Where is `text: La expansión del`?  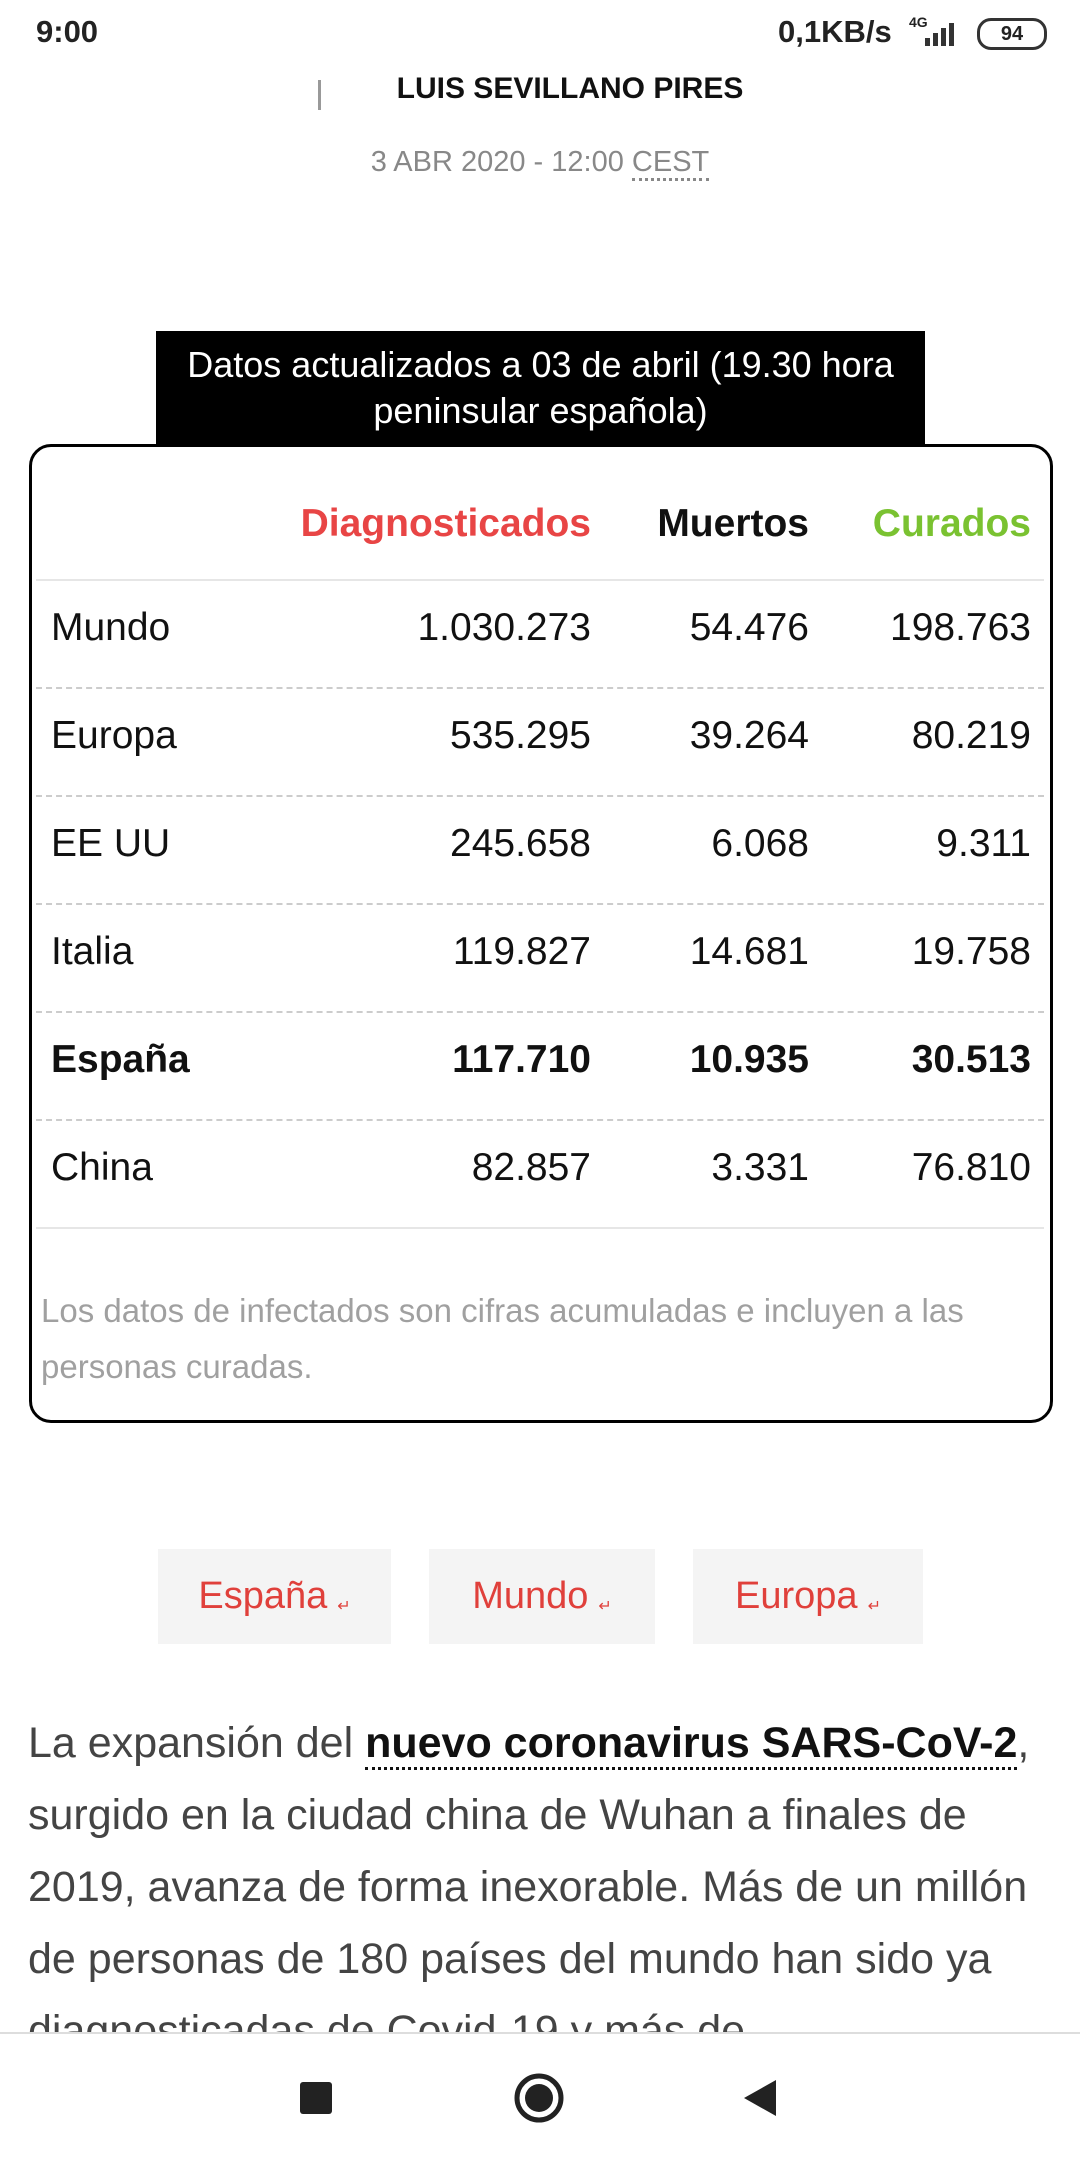 text: La expansión del is located at coordinates (197, 1743).